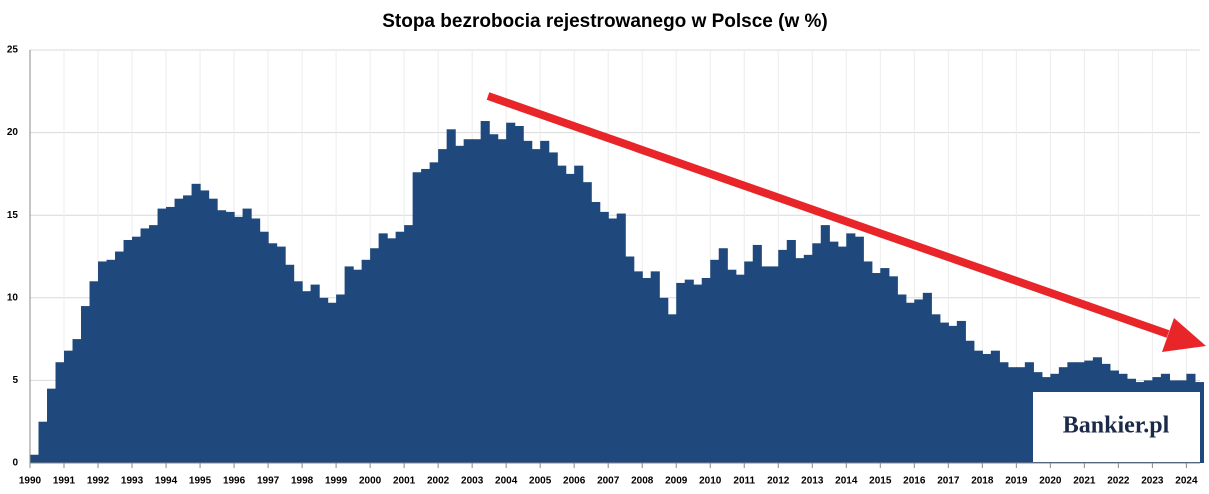 This screenshot has height=494, width=1209. What do you see at coordinates (64, 481) in the screenshot?
I see `x-tick-label: 1991` at bounding box center [64, 481].